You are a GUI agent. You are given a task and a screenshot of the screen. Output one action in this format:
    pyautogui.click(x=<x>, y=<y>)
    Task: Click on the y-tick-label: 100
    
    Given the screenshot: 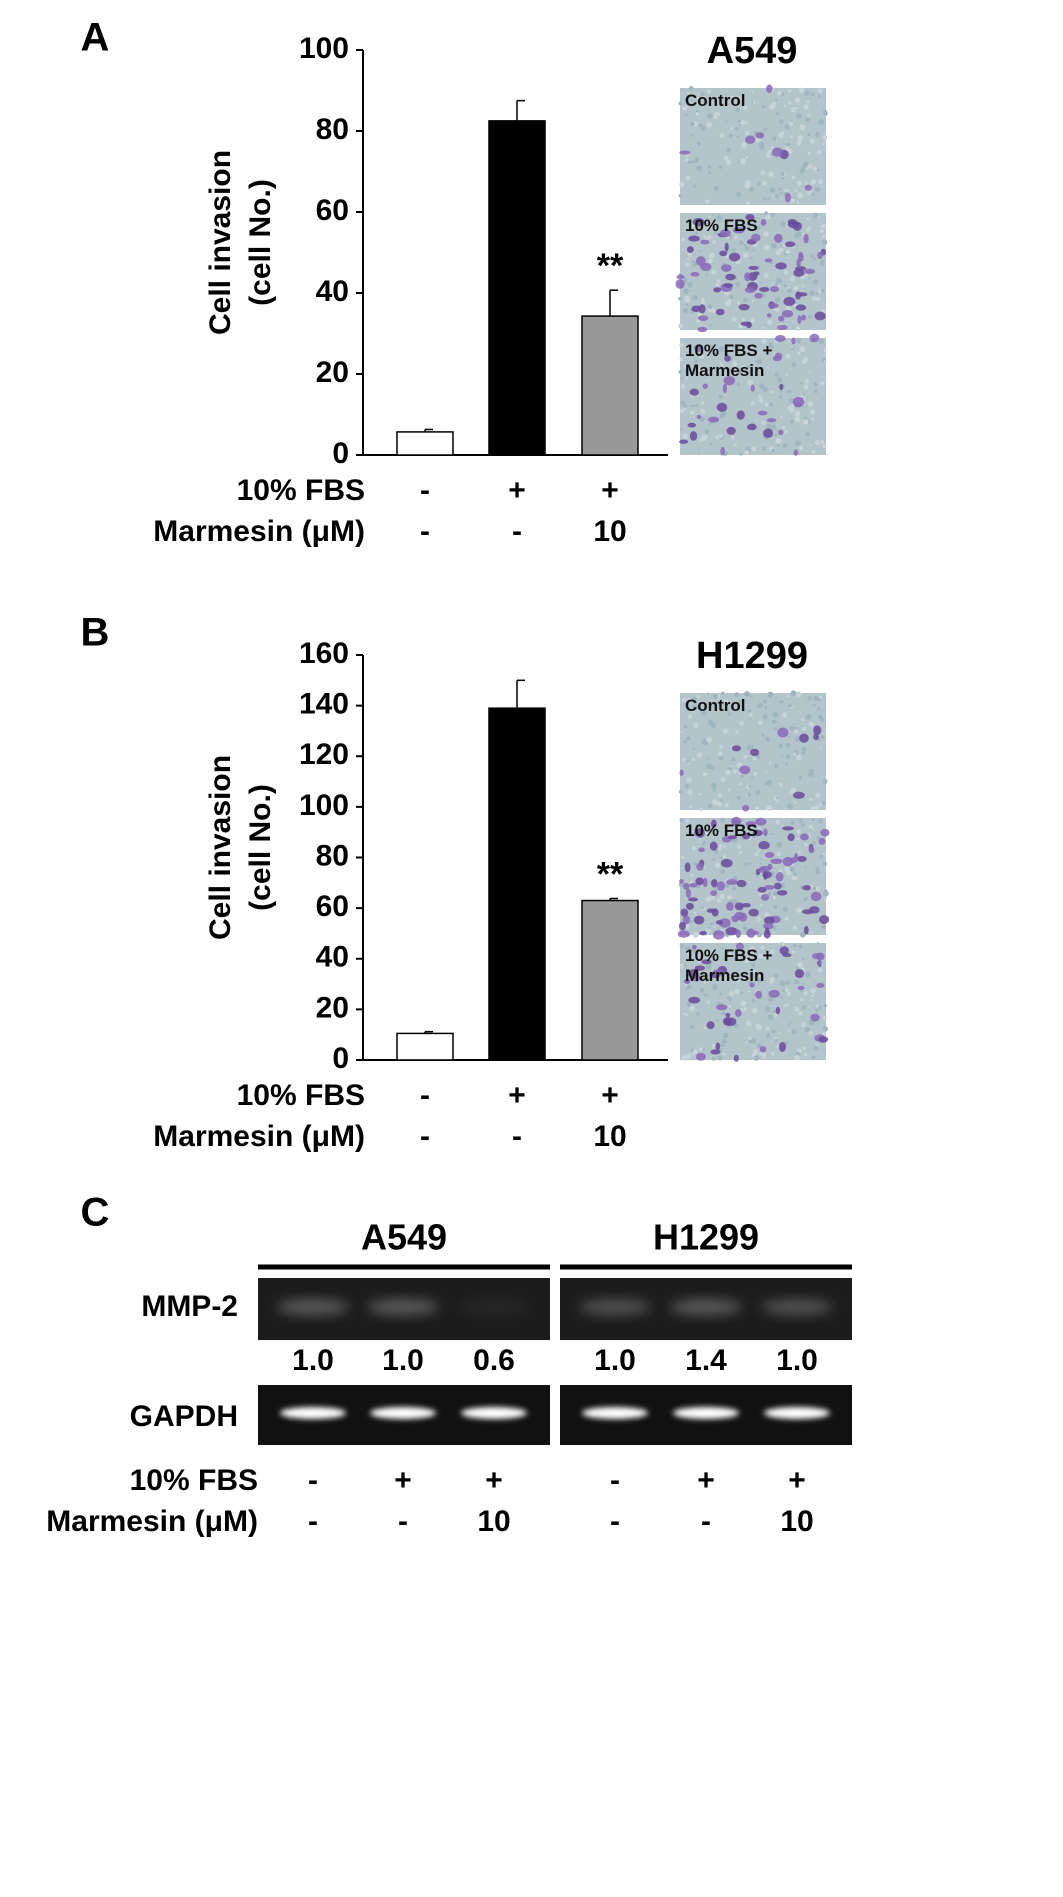 What is the action you would take?
    pyautogui.click(x=324, y=805)
    